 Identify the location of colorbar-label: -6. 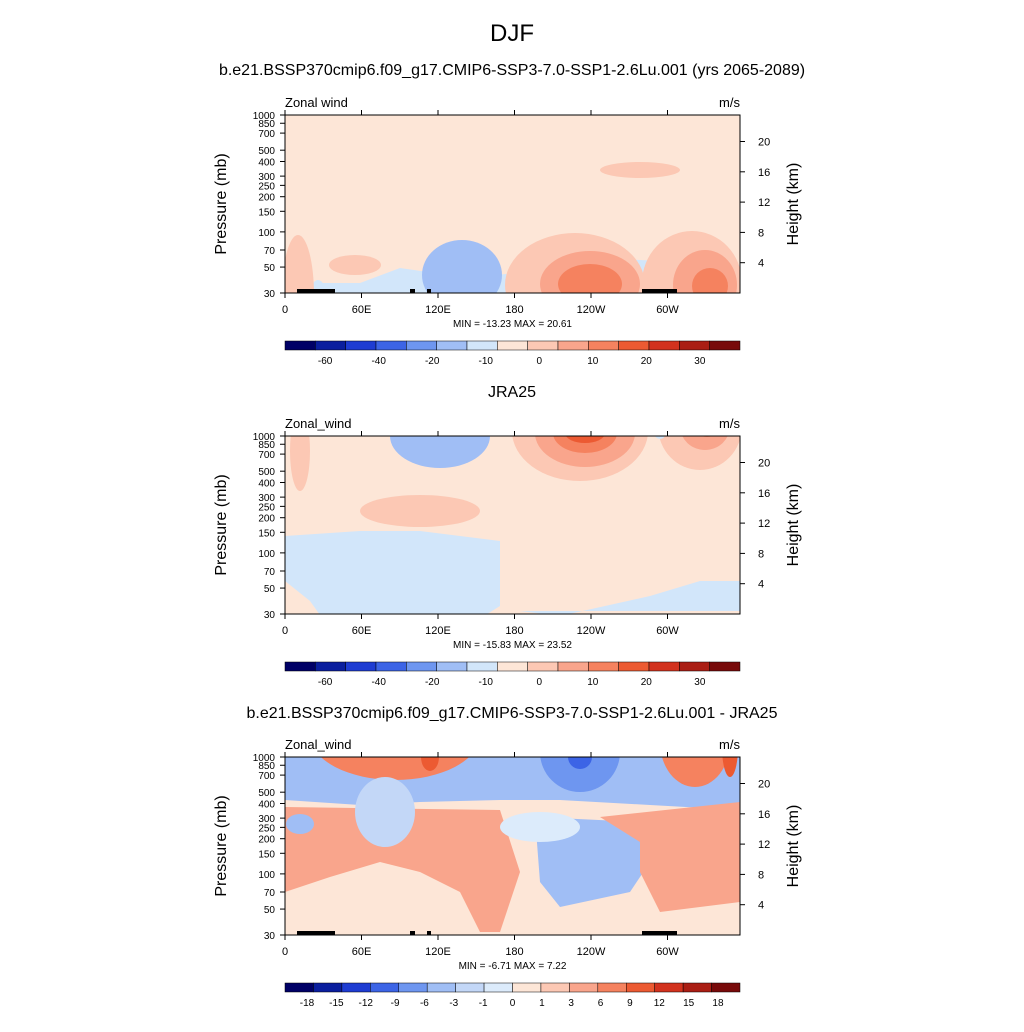
(424, 1003).